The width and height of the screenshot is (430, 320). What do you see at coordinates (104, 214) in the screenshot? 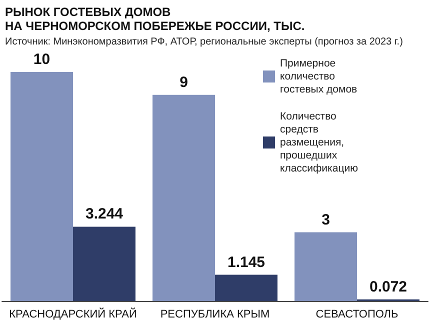
I see `data-label: 3.244` at bounding box center [104, 214].